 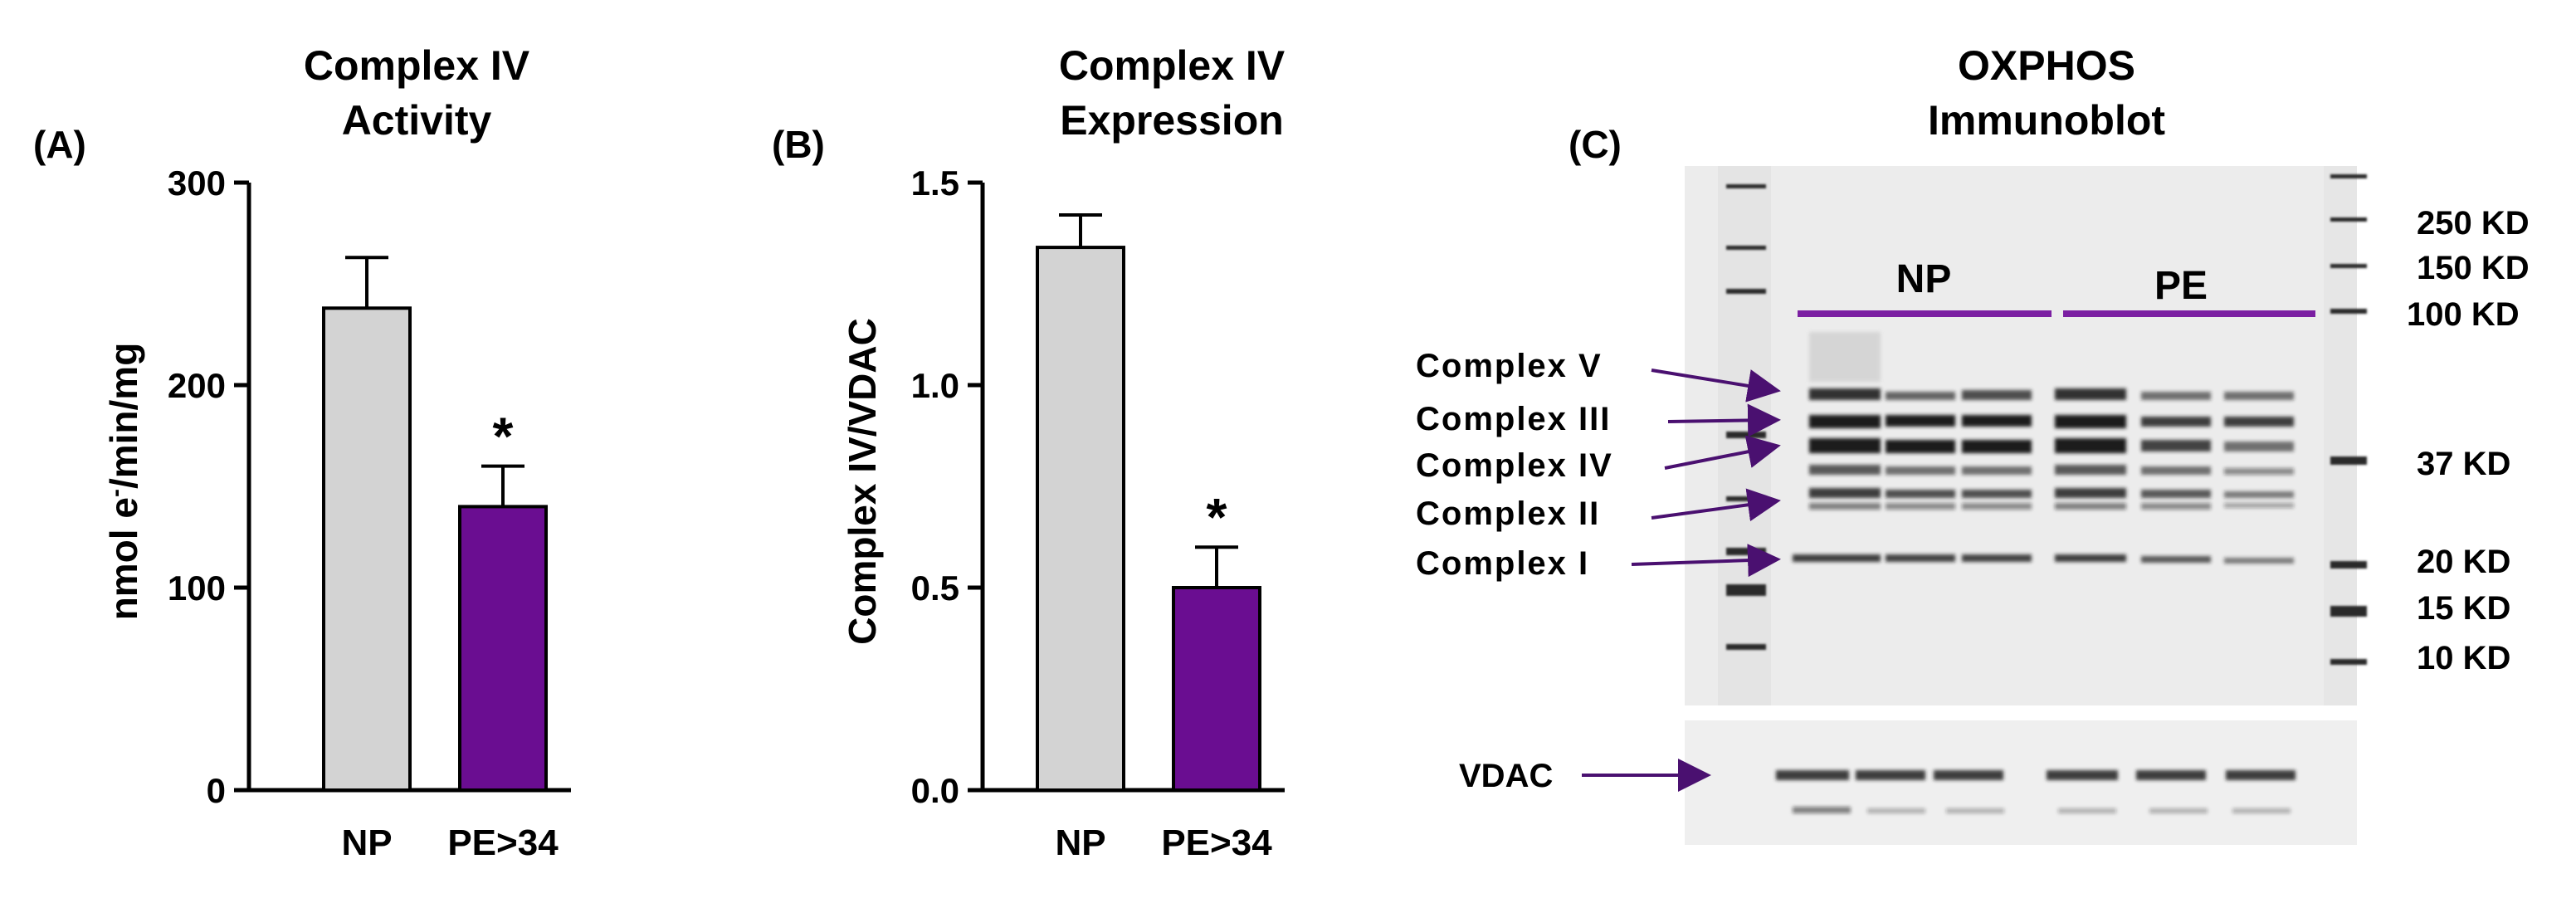 What do you see at coordinates (60, 144) in the screenshot?
I see `panel-a-label: (A)` at bounding box center [60, 144].